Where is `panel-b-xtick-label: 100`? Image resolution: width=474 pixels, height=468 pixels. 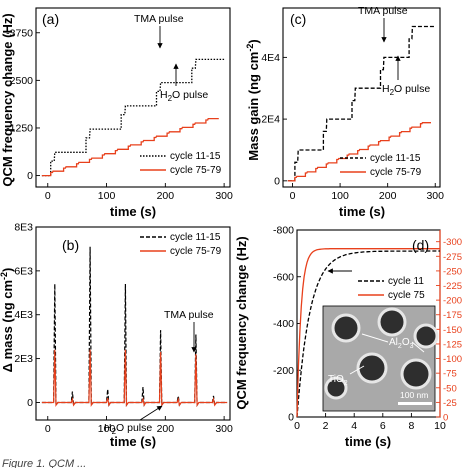 panel-b-xtick-label: 100 is located at coordinates (107, 429).